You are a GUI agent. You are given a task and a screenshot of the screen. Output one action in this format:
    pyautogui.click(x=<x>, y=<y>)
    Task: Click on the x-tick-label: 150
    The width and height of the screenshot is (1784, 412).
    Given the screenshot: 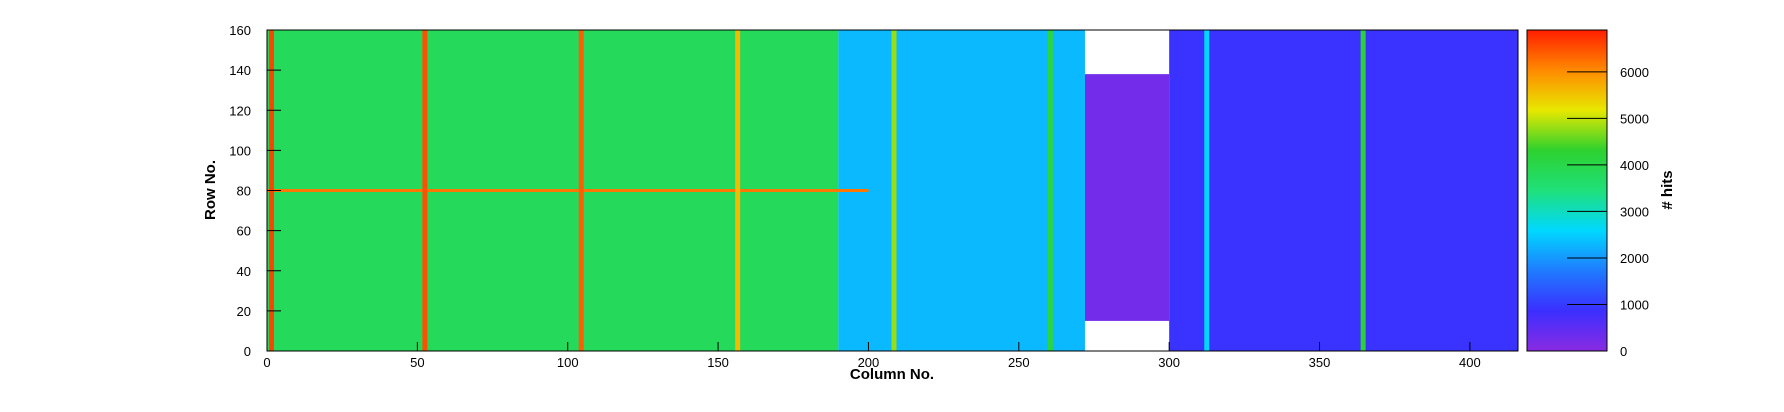 What is the action you would take?
    pyautogui.click(x=718, y=362)
    